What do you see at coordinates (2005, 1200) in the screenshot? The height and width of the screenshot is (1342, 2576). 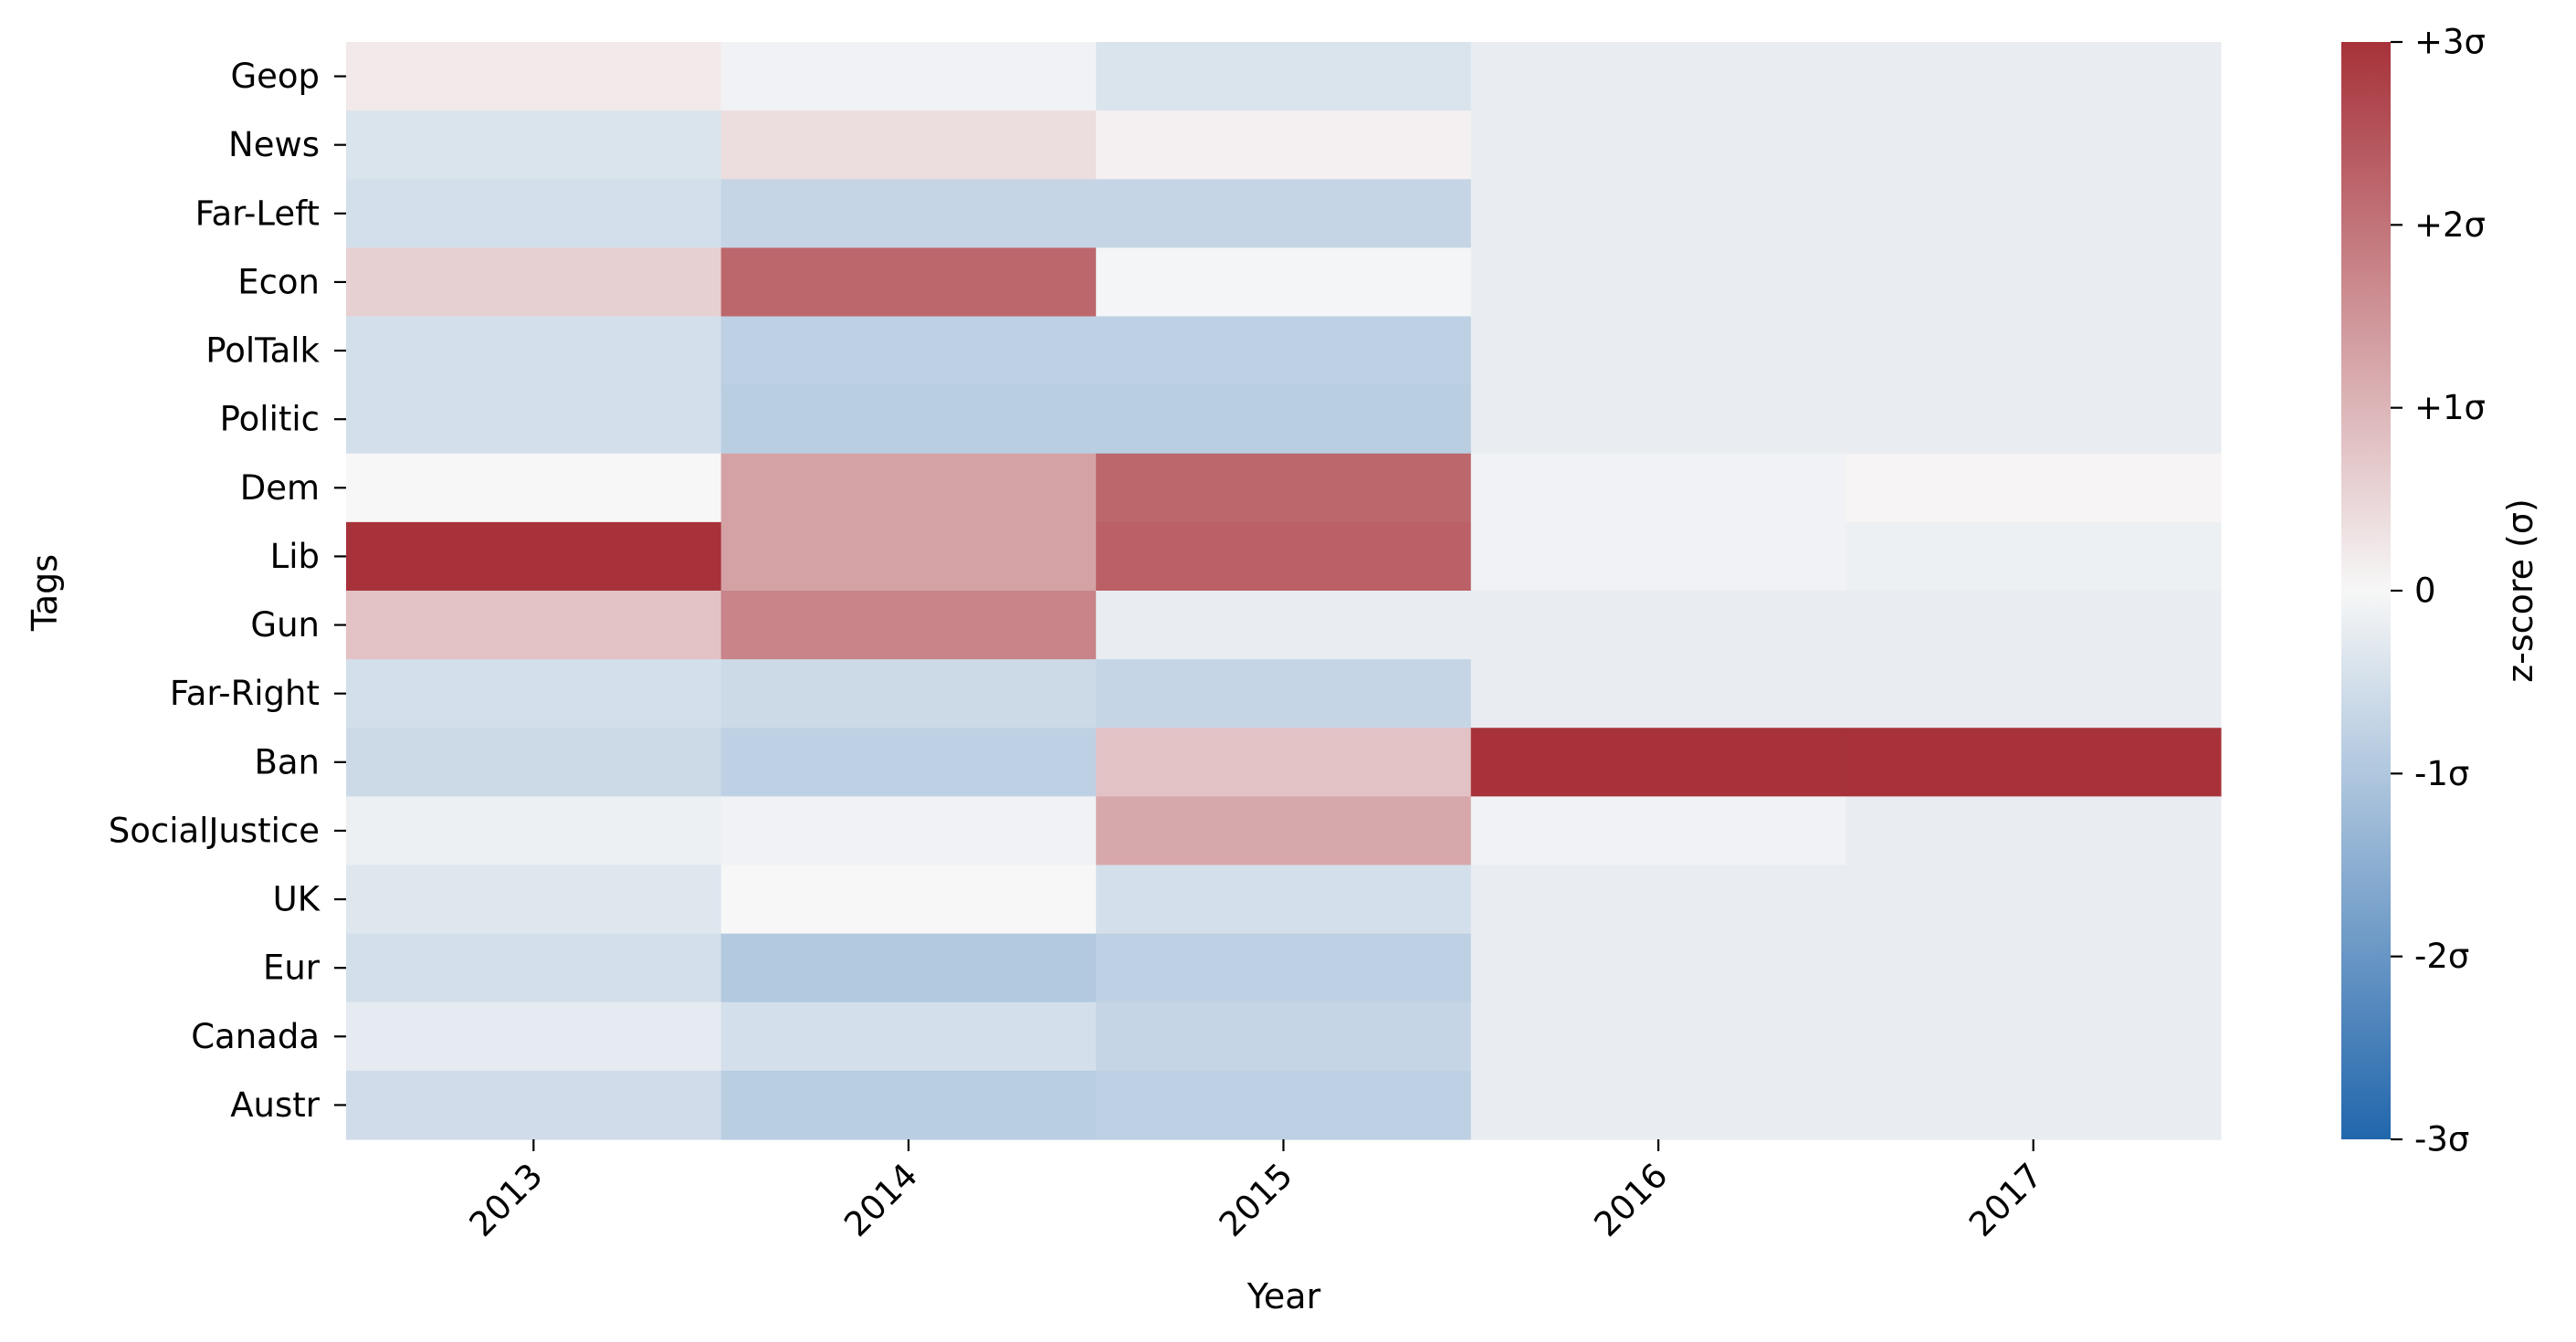 I see `x-tick-label: 2017` at bounding box center [2005, 1200].